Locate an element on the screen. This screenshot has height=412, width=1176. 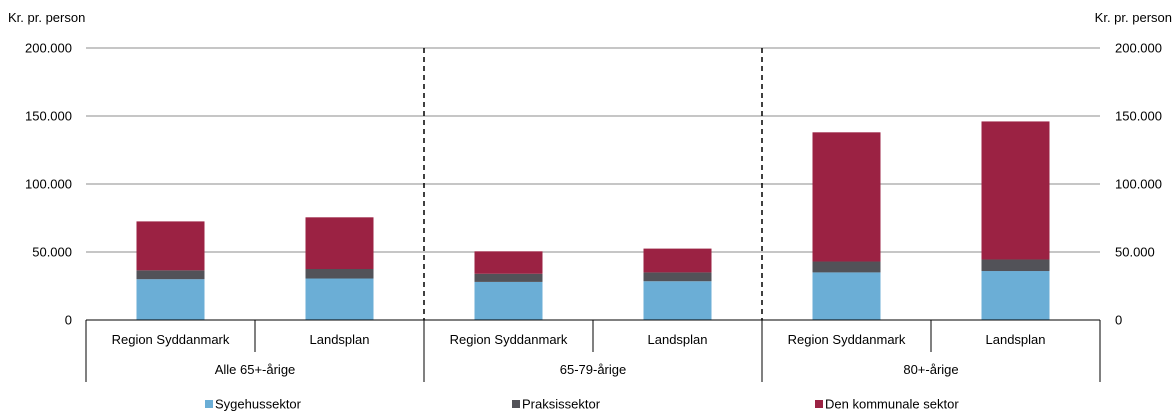
y-tick-label-left: 150.000 is located at coordinates (48, 116).